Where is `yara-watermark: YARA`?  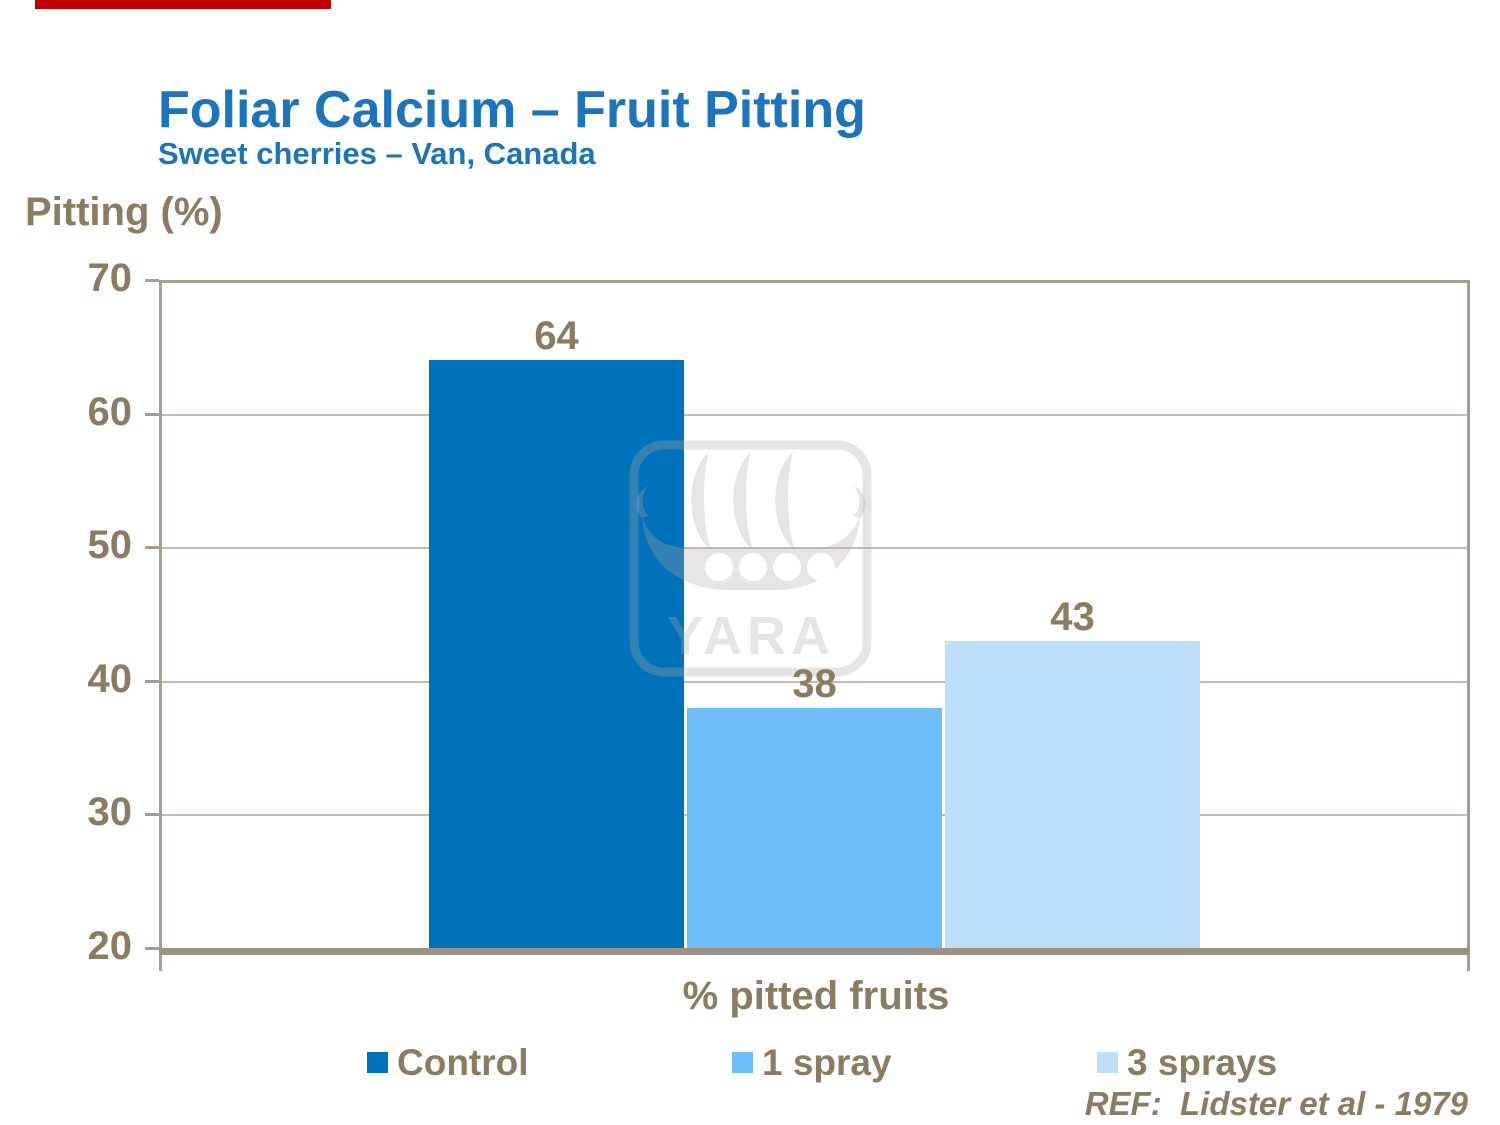 yara-watermark: YARA is located at coordinates (750, 558).